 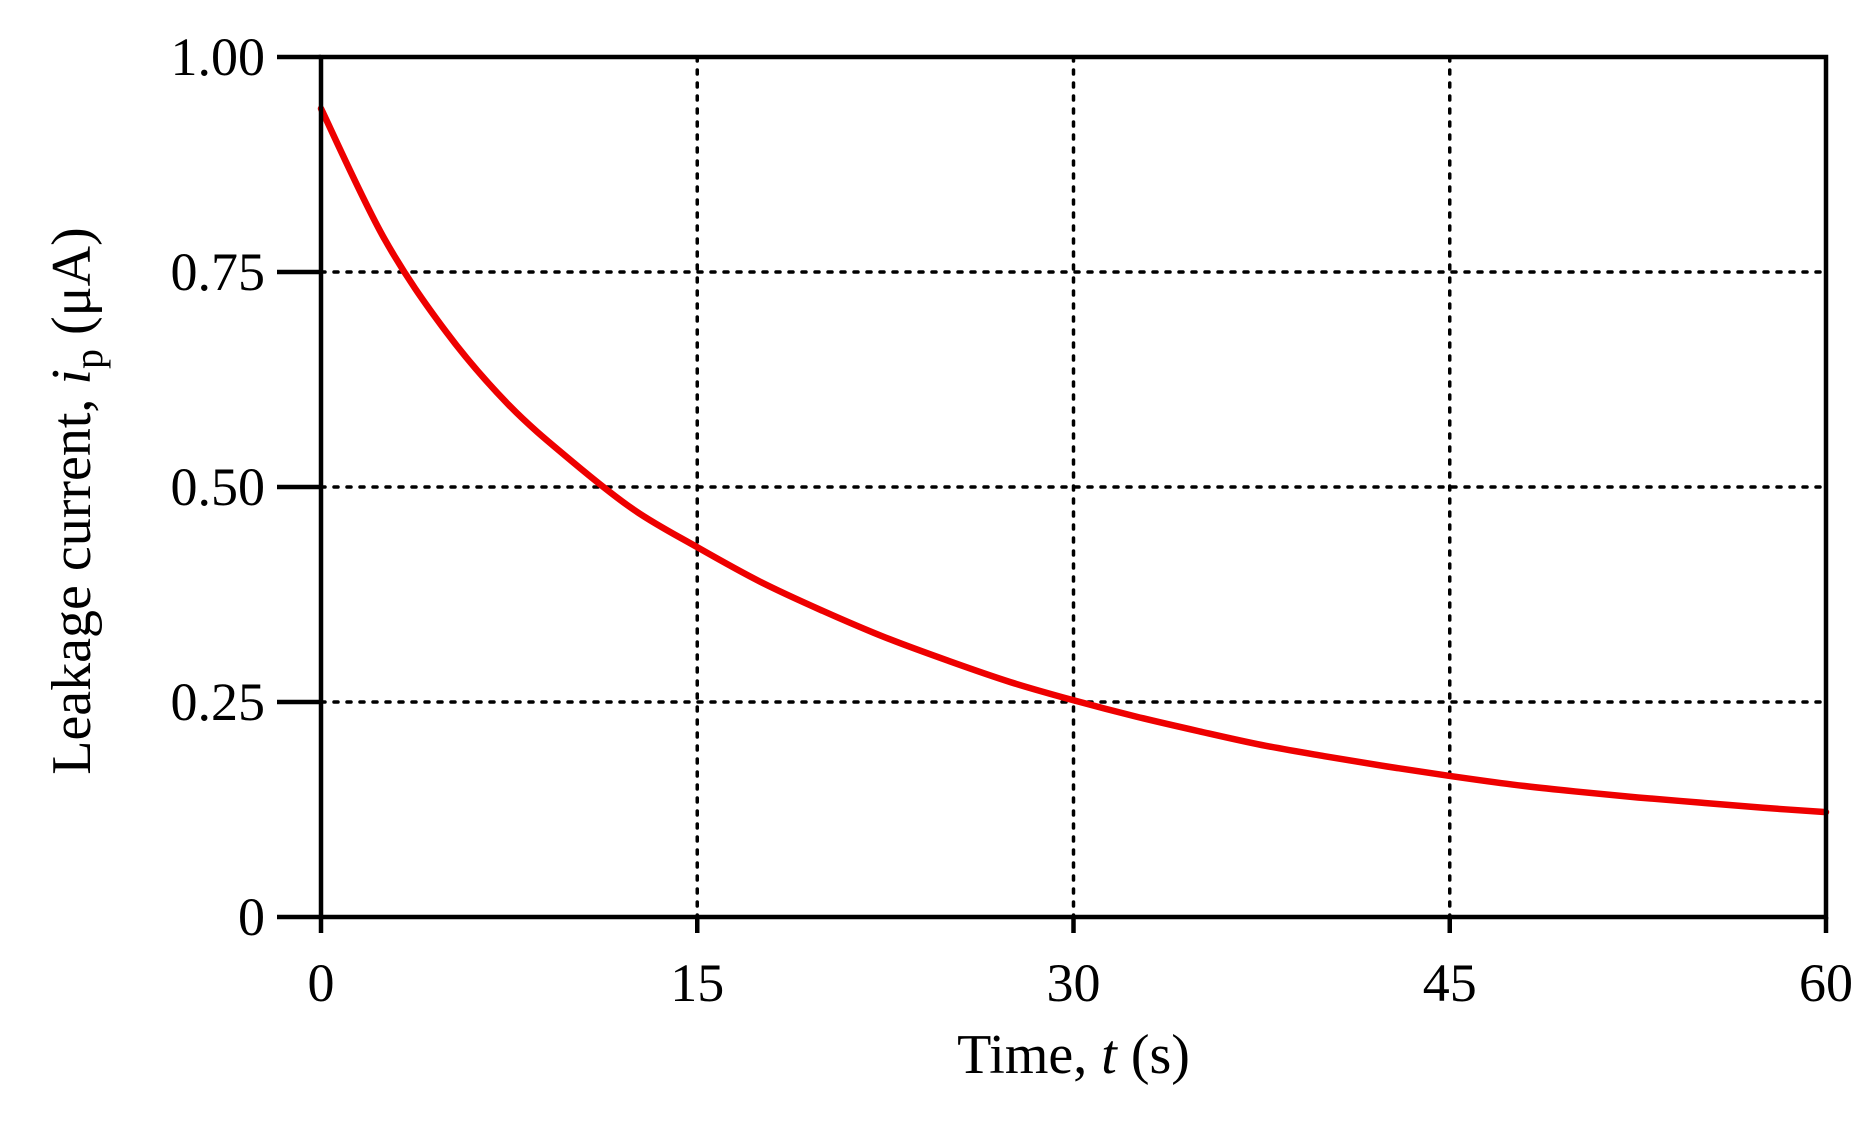 What do you see at coordinates (88, 359) in the screenshot?
I see `y-axis-title-subscript: p` at bounding box center [88, 359].